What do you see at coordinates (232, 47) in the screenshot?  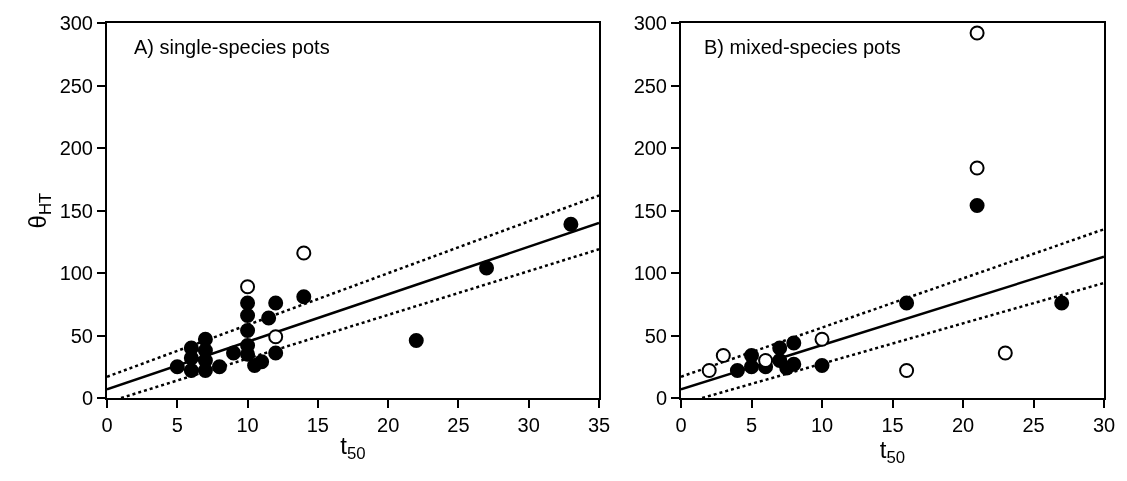 I see `annotation: A) single-species pots` at bounding box center [232, 47].